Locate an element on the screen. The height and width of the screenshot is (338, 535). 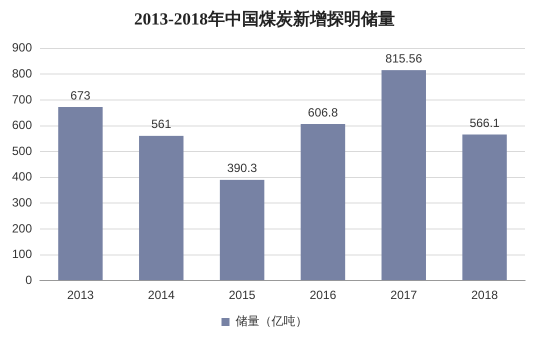
y-tick-label: 200 is located at coordinates (22, 228).